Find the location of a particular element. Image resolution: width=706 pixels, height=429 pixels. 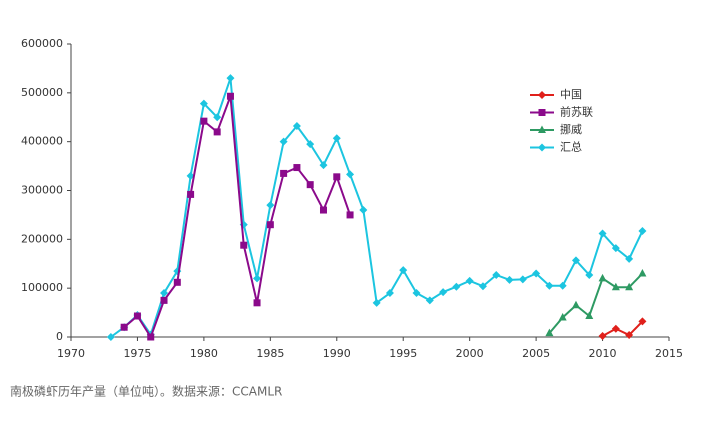

y-tick-label: 400000 is located at coordinates (42, 141).